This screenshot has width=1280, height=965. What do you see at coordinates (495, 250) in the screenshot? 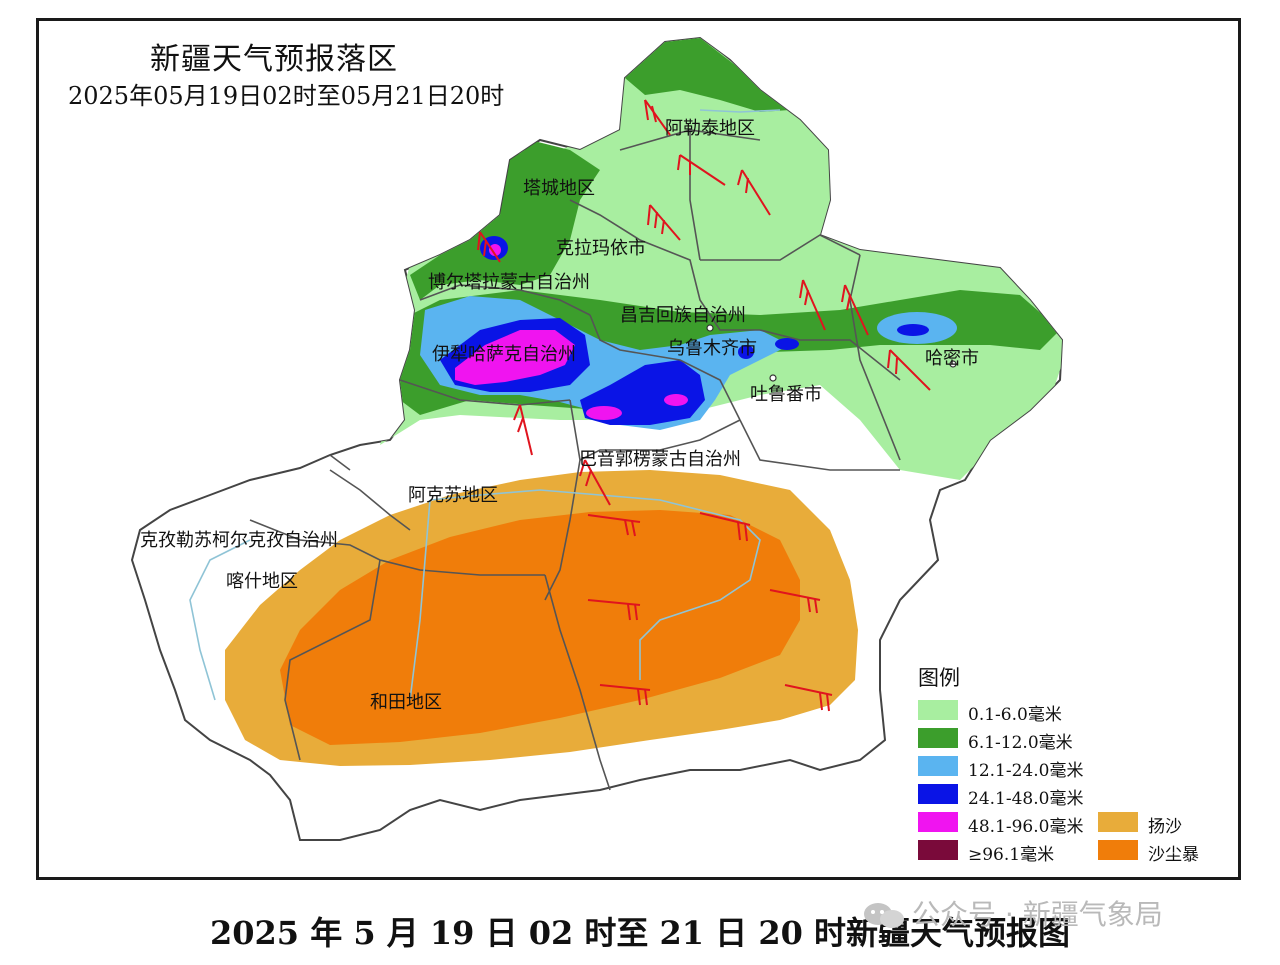
I see `rain-area-magenta-bortala` at bounding box center [495, 250].